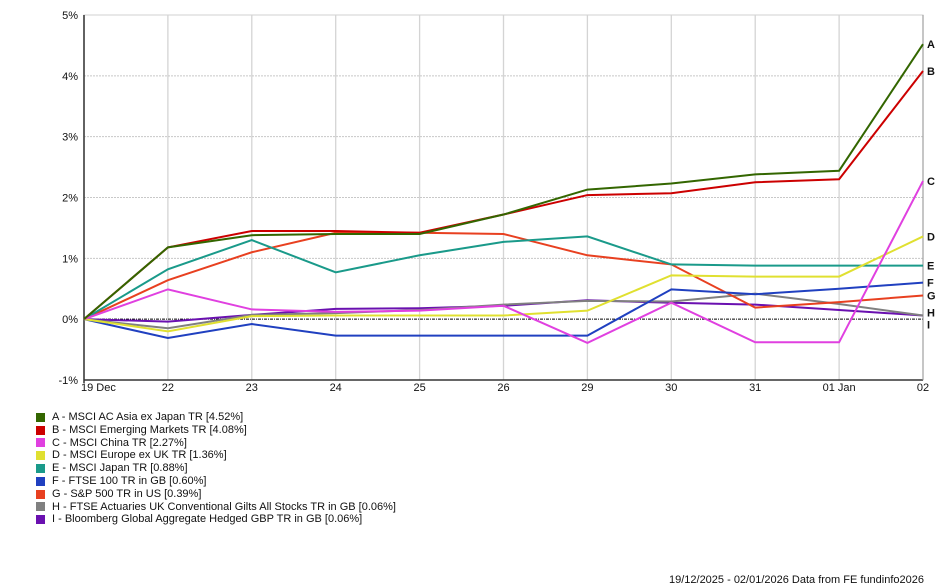  What do you see at coordinates (70, 138) in the screenshot?
I see `y-tick-label: 3%` at bounding box center [70, 138].